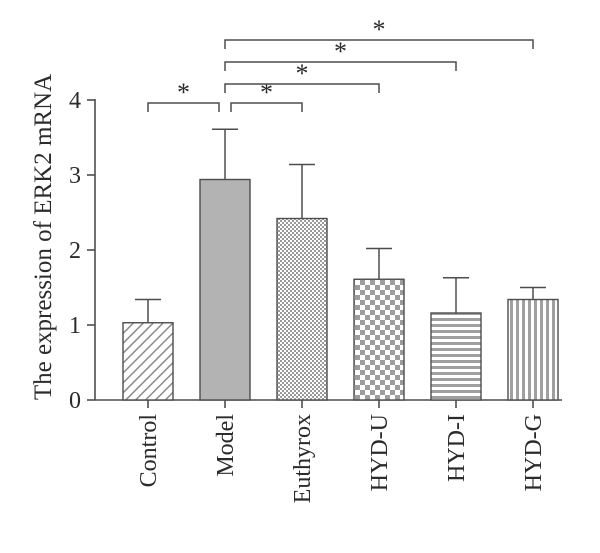 The image size is (600, 553). Describe the element at coordinates (380, 452) in the screenshot. I see `x-tick-label: HYD-U` at that location.